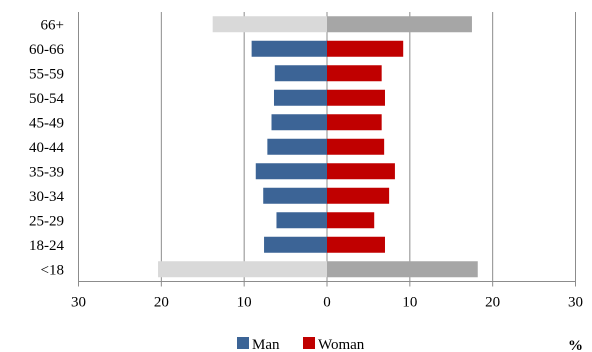 The width and height of the screenshot is (592, 352). Describe the element at coordinates (327, 303) in the screenshot. I see `x-tick-label: 0` at that location.